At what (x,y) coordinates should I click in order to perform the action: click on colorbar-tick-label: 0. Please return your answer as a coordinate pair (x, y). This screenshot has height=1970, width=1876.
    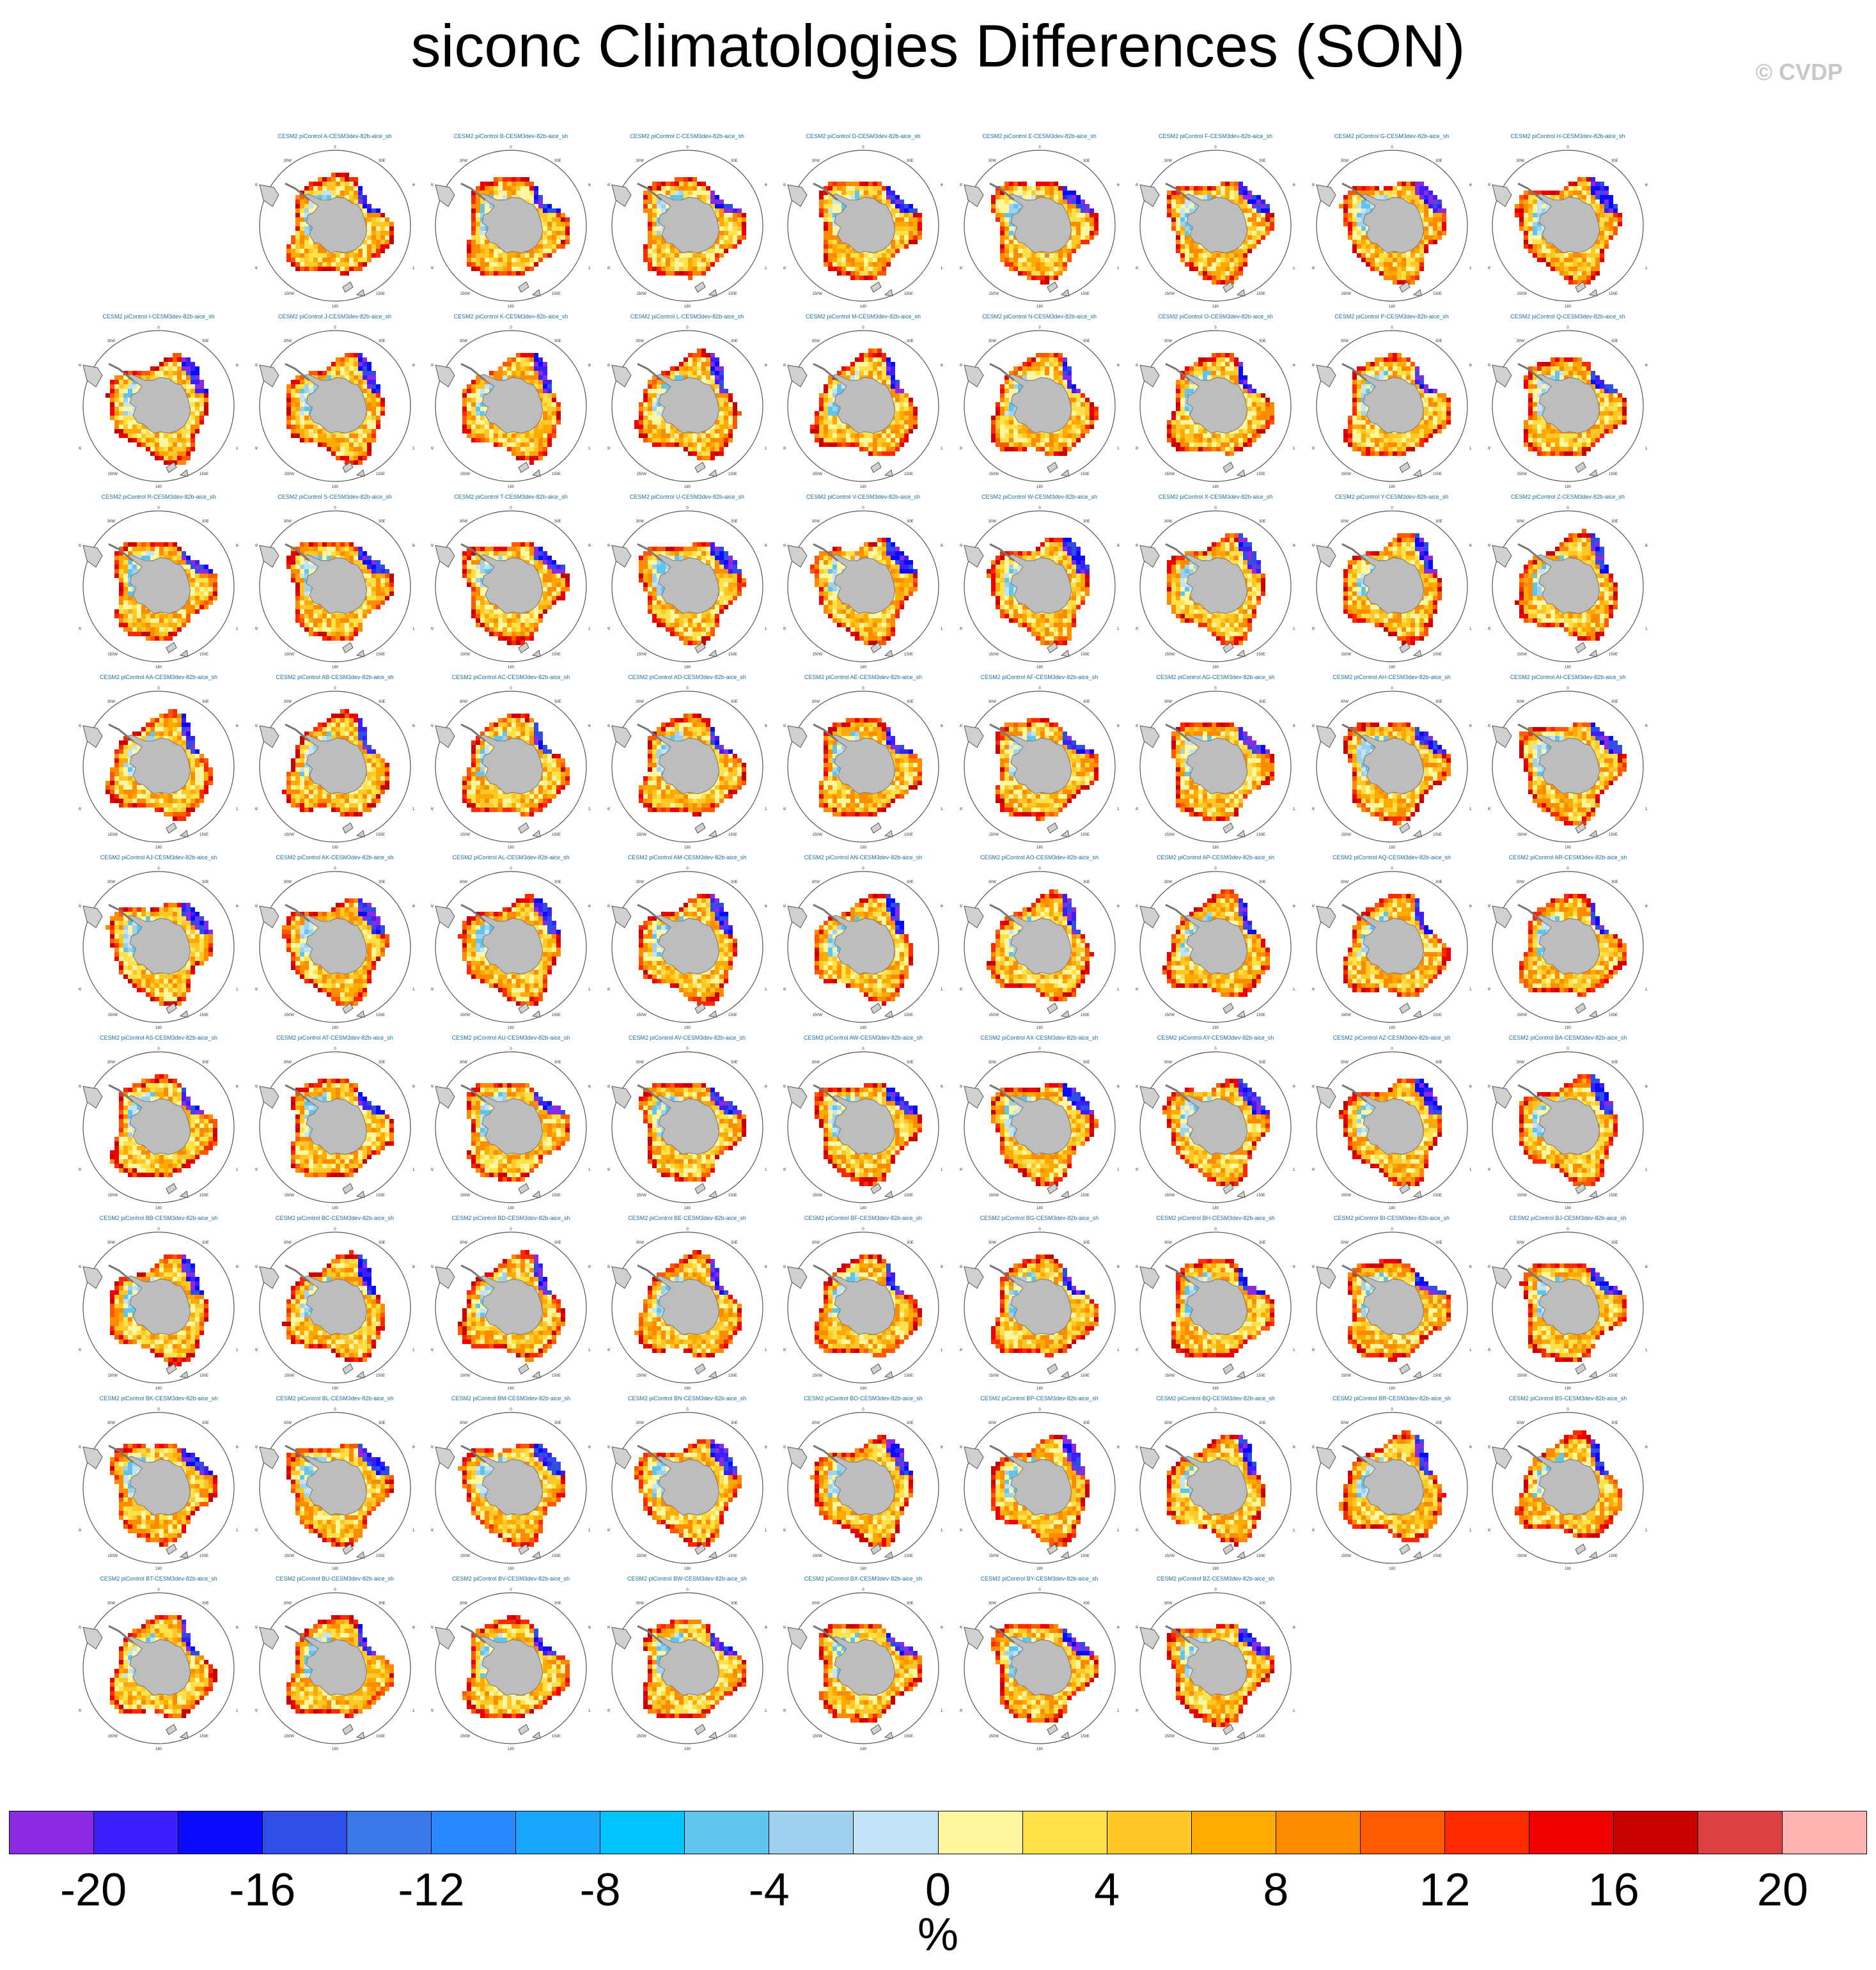
    Looking at the image, I should click on (938, 1890).